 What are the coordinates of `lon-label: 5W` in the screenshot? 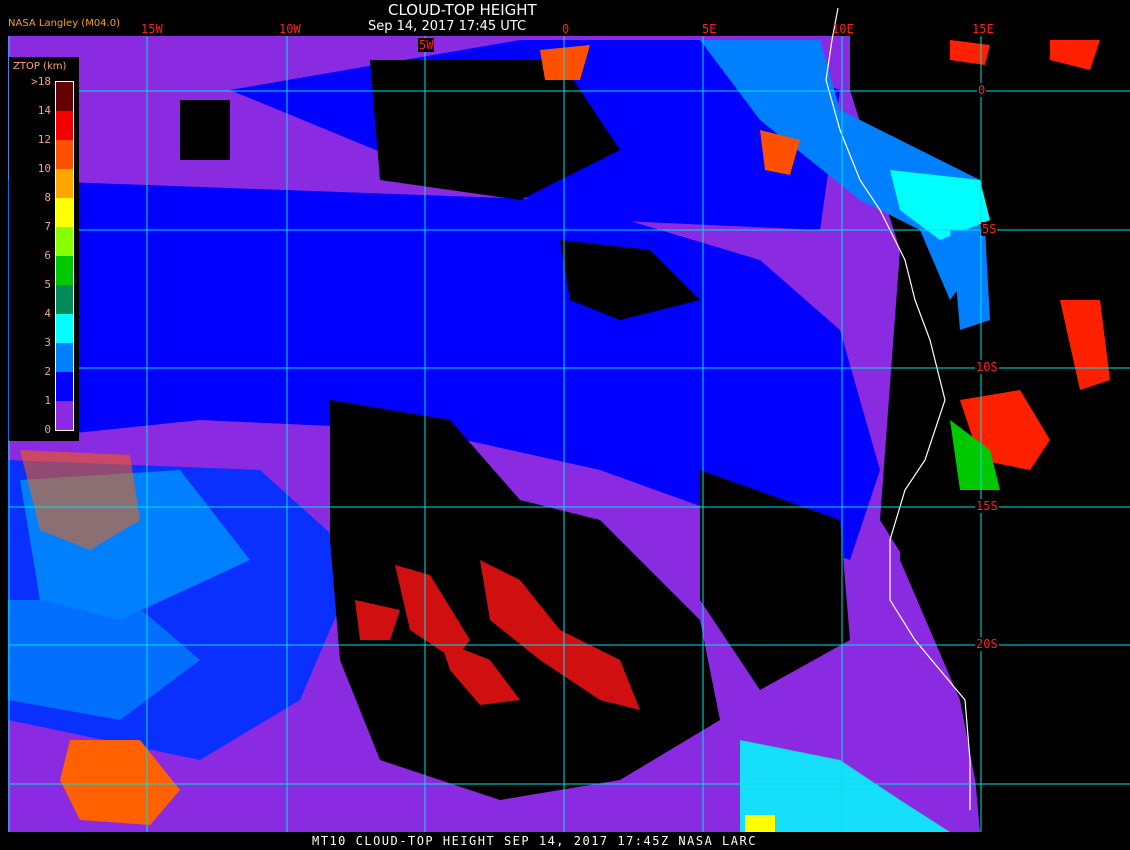 It's located at (426, 45).